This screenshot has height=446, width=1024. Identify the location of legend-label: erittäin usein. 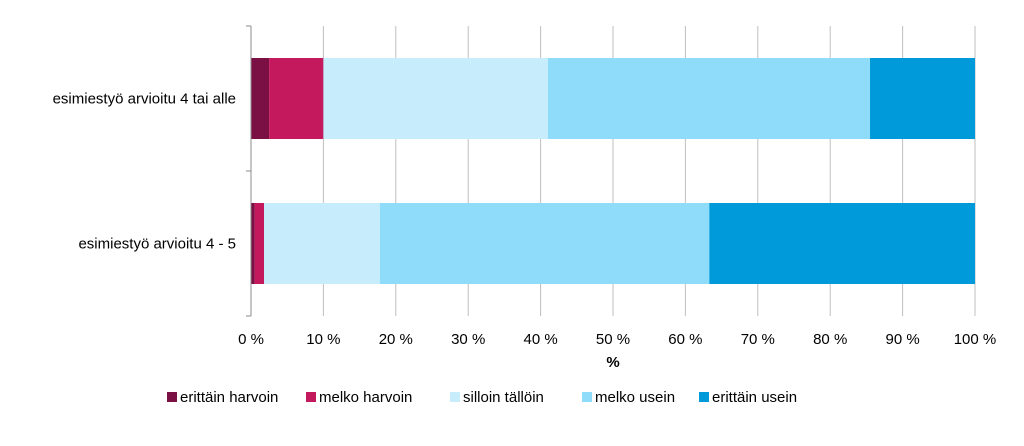
(754, 397).